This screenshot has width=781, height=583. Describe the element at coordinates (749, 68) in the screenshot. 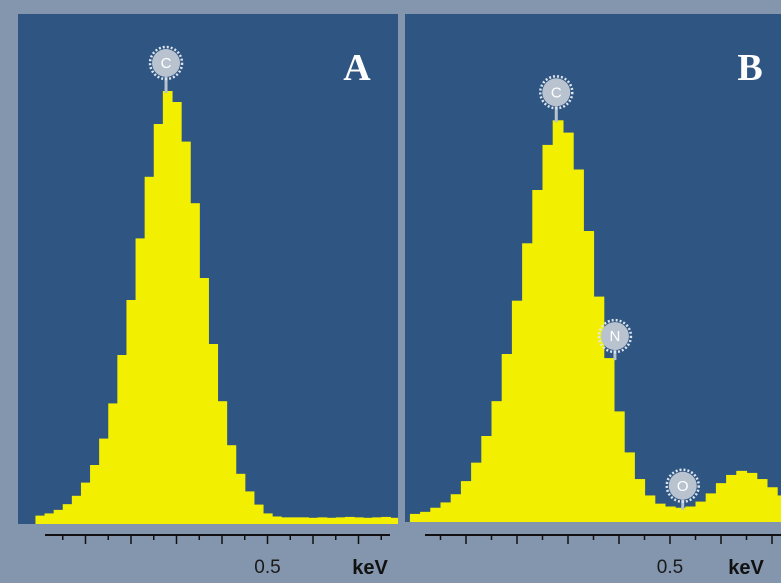

I see `panel-label: B` at that location.